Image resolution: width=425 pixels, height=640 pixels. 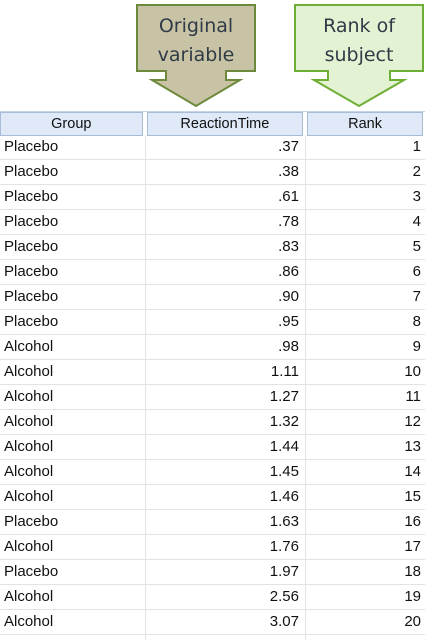 What do you see at coordinates (412, 446) in the screenshot?
I see `cell-rank: 13` at bounding box center [412, 446].